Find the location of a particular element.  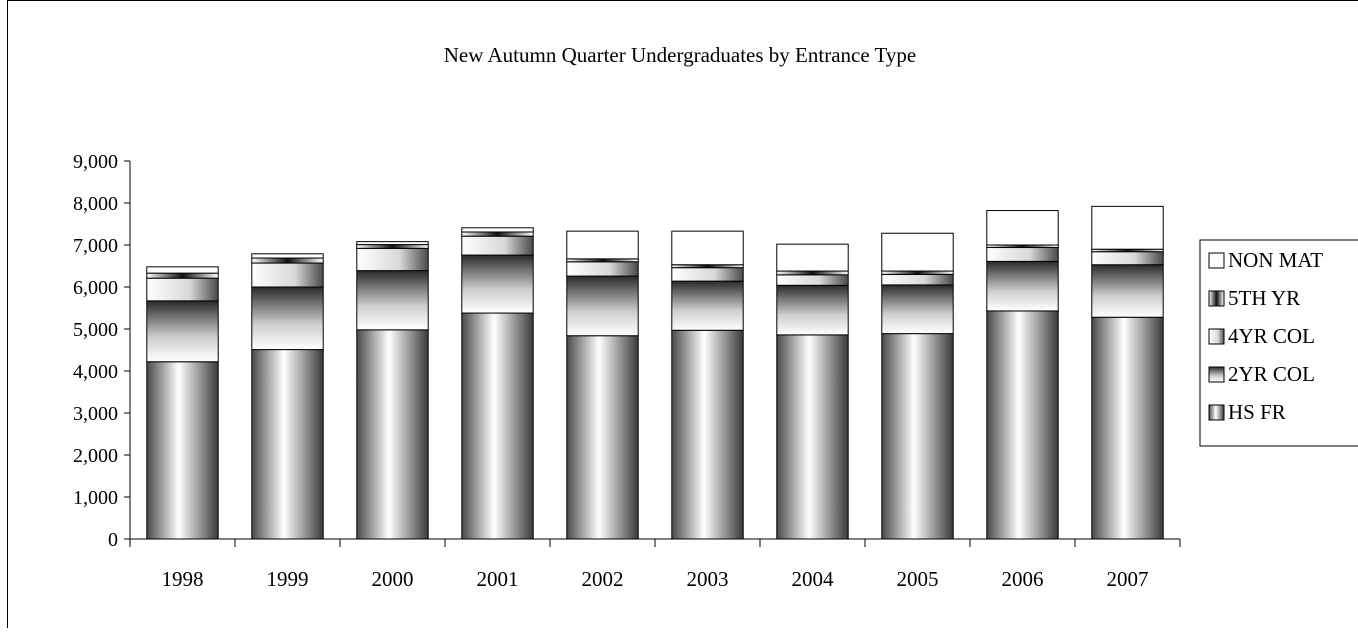

bar-segment-2yr-col-2001 is located at coordinates (497, 284).